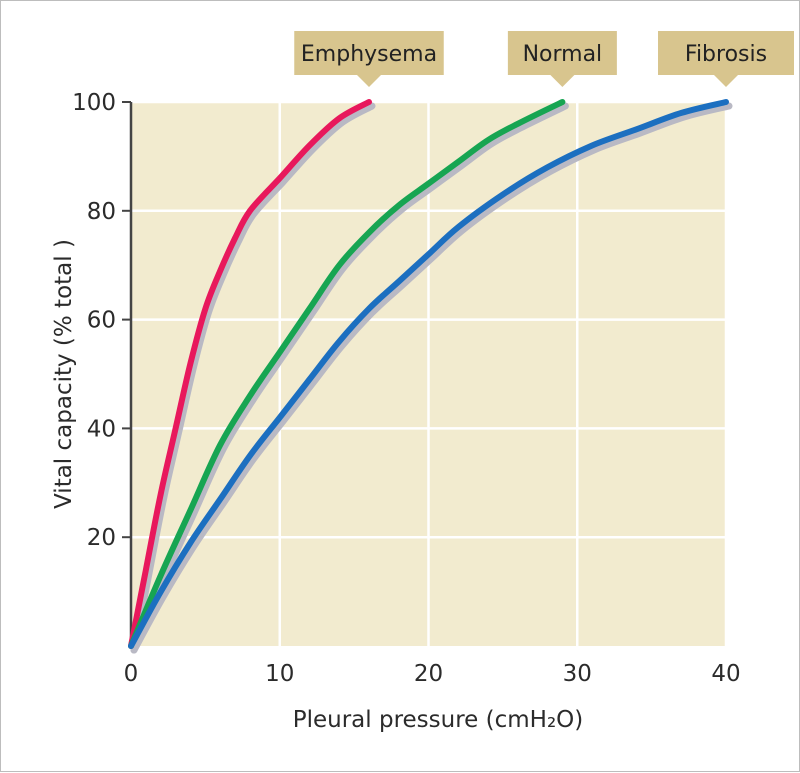  What do you see at coordinates (726, 54) in the screenshot?
I see `fibrosis-label: Fibrosis` at bounding box center [726, 54].